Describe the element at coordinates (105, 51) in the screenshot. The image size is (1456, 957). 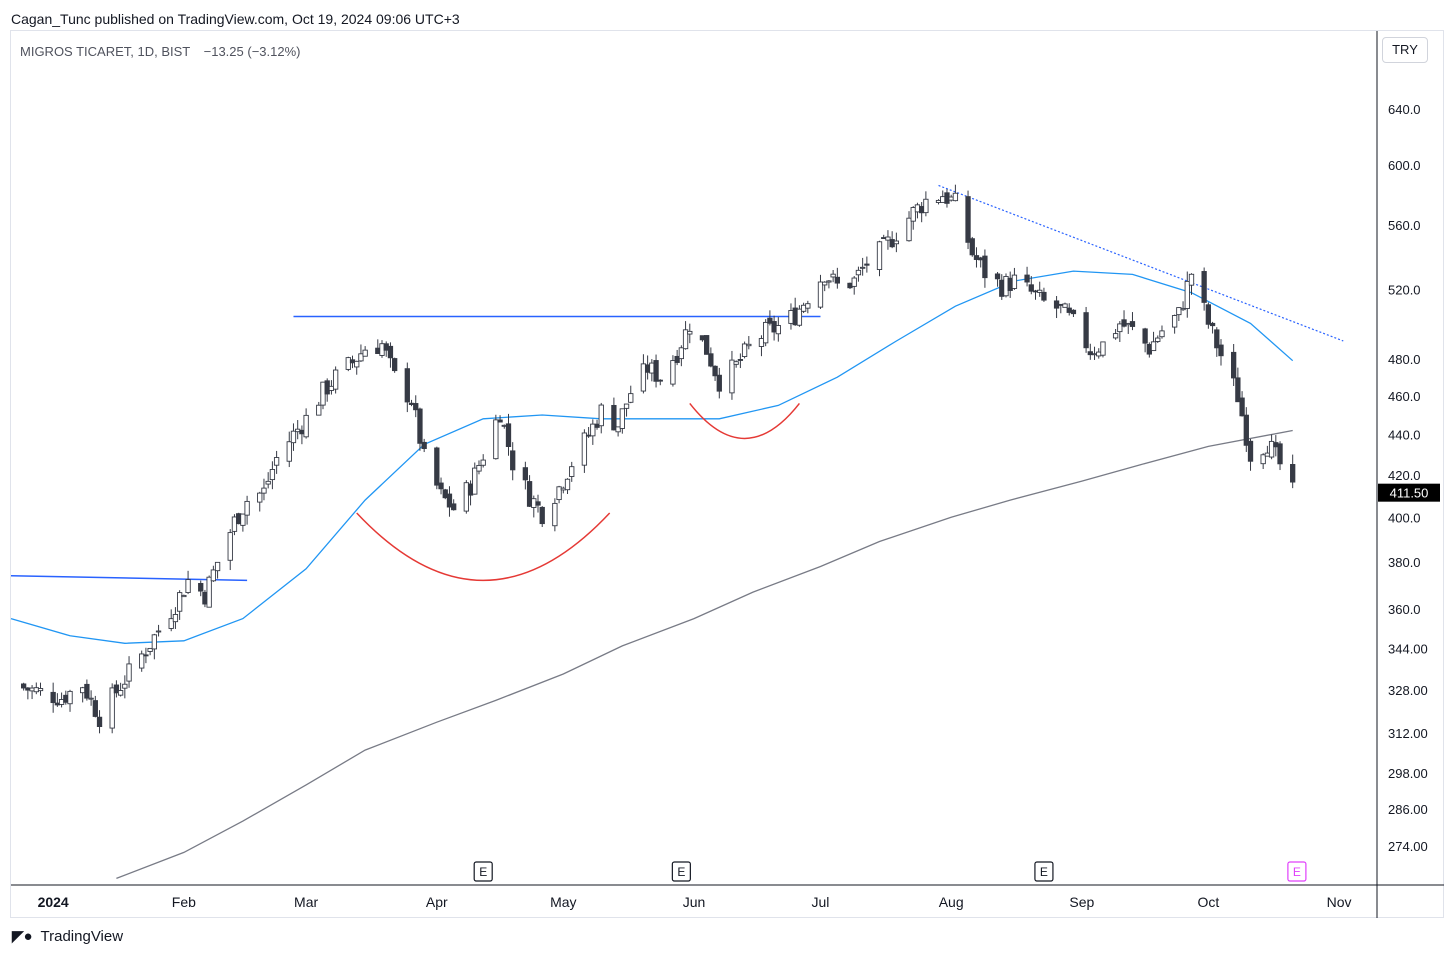
I see `symbol-name: MIGROS TICARET, 1D, BIST` at that location.